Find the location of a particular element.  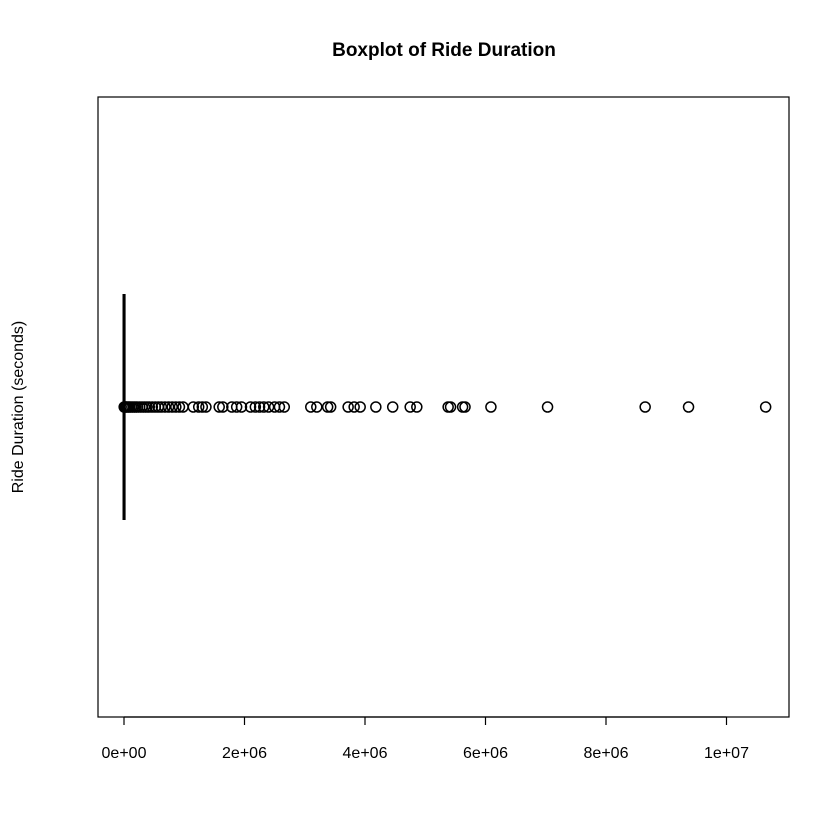

x-tick-label: 1e+07 is located at coordinates (726, 753).